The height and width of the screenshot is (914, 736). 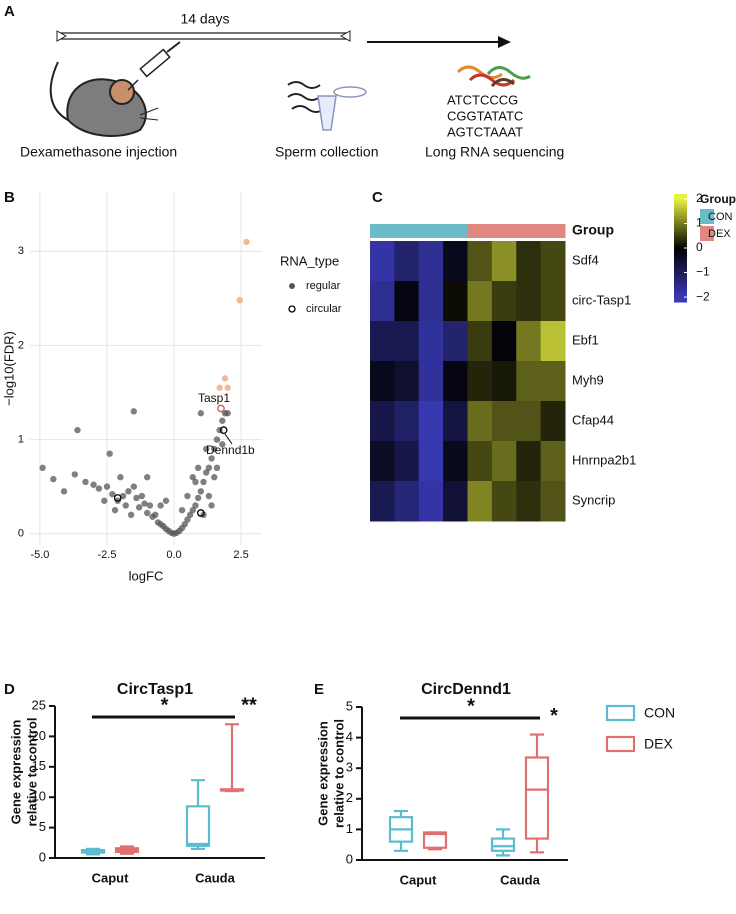 What do you see at coordinates (554, 716) in the screenshot?
I see `significance: *` at bounding box center [554, 716].